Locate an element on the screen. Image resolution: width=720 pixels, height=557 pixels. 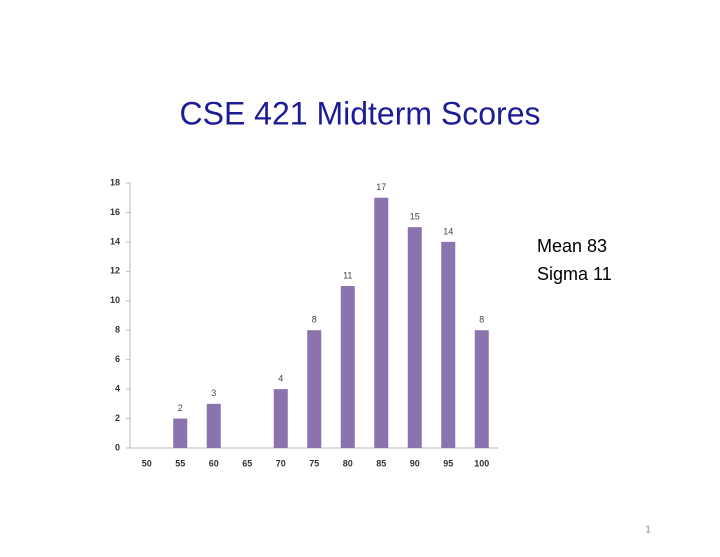
x-tick-label: 75 is located at coordinates (314, 463).